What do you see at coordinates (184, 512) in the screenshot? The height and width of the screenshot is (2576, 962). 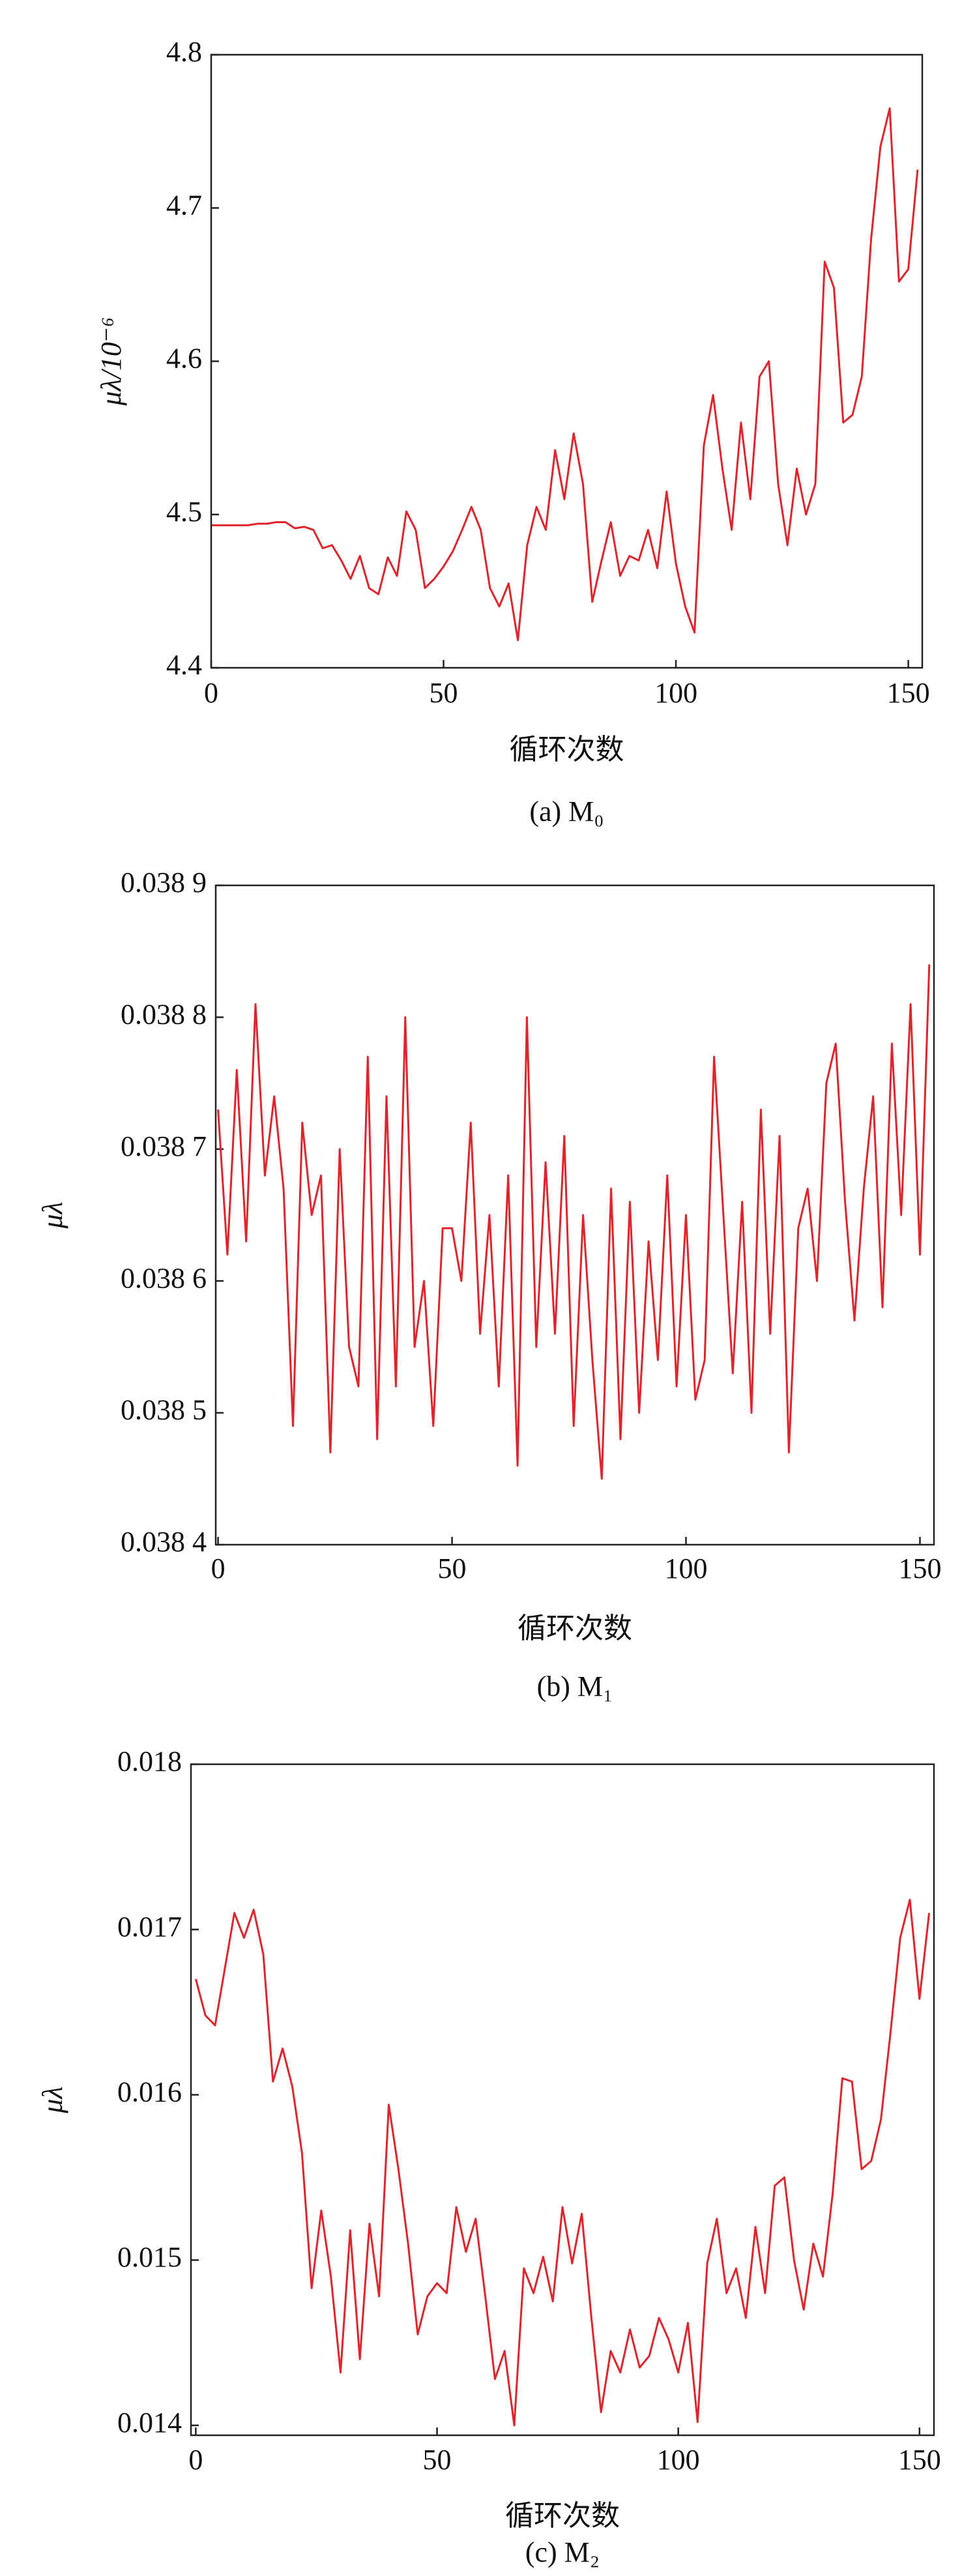 I see `y-tick-label: 4.5` at bounding box center [184, 512].